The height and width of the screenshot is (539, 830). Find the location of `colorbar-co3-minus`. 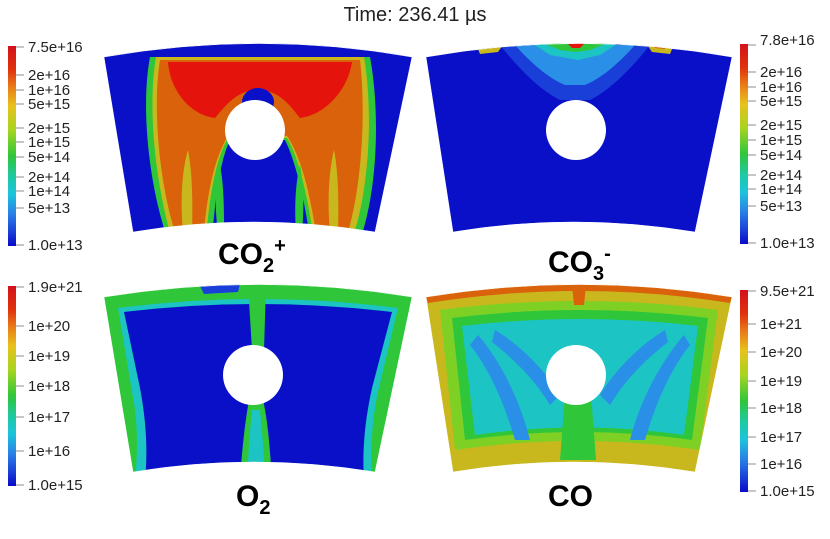

colorbar-co3-minus is located at coordinates (744, 144).